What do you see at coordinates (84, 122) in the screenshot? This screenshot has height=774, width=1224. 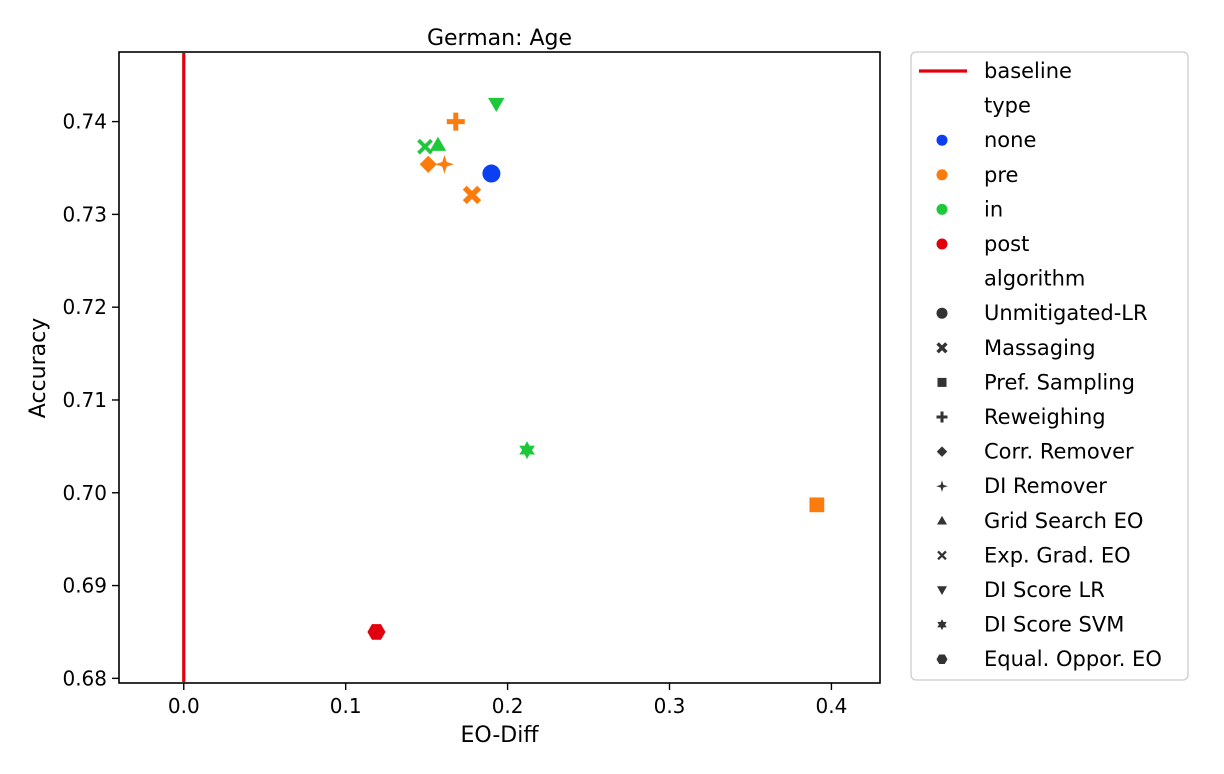 I see `y-tick-label: 0.74` at bounding box center [84, 122].